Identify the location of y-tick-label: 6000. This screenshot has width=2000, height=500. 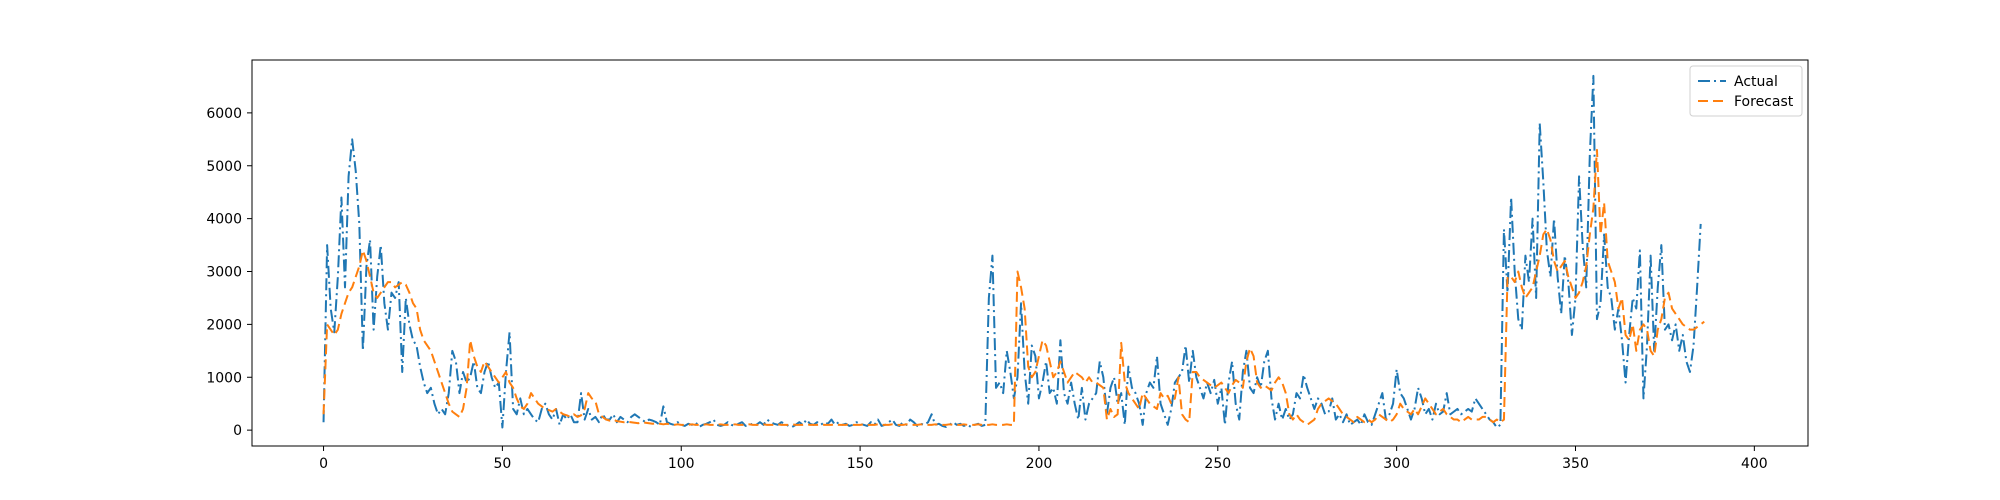
(224, 114).